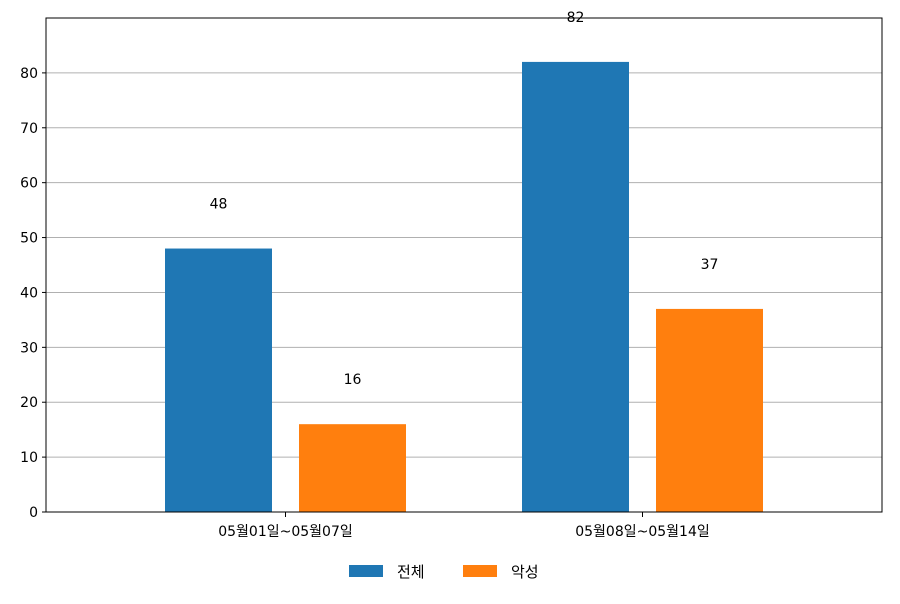  Describe the element at coordinates (29, 293) in the screenshot. I see `y-tick-label: 40` at that location.